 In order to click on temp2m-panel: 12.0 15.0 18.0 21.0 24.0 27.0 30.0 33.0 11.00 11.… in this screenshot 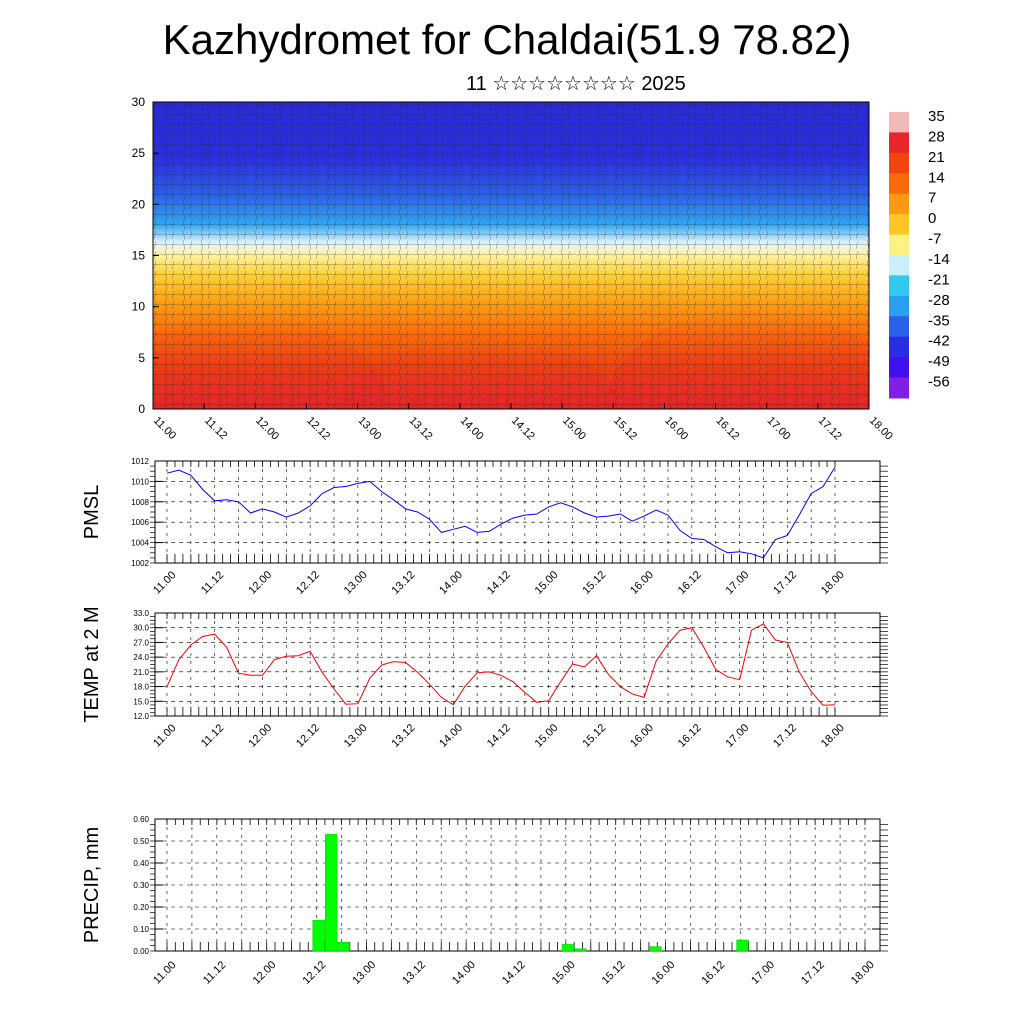, I will do `click(484, 678)`.